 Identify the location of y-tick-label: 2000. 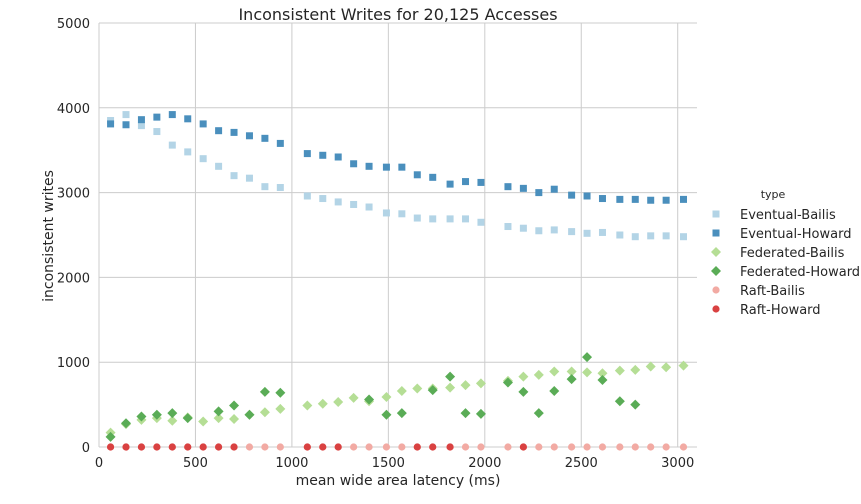
(73, 278).